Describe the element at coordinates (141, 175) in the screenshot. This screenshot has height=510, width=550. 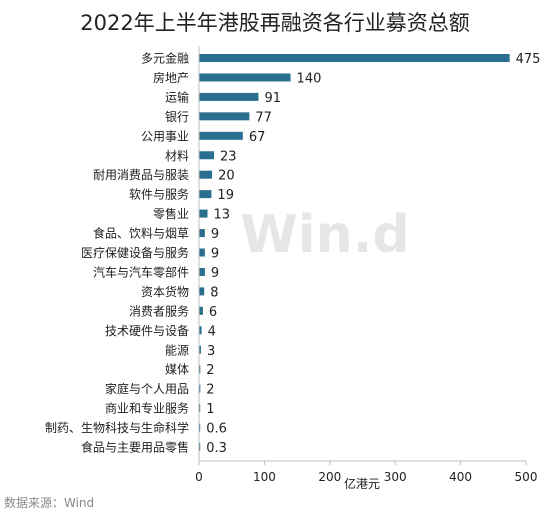
I see `category-label: 耐用消费品与服装` at that location.